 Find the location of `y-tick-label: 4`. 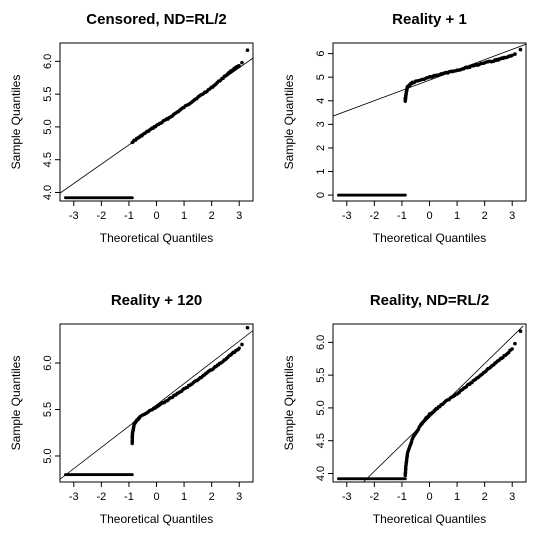

y-tick-label: 4 is located at coordinates (321, 101).